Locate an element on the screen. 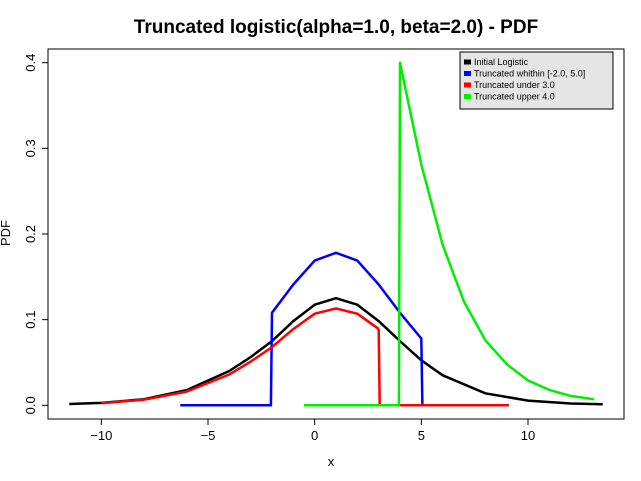  legend-label: Initial Logistic is located at coordinates (501, 62).